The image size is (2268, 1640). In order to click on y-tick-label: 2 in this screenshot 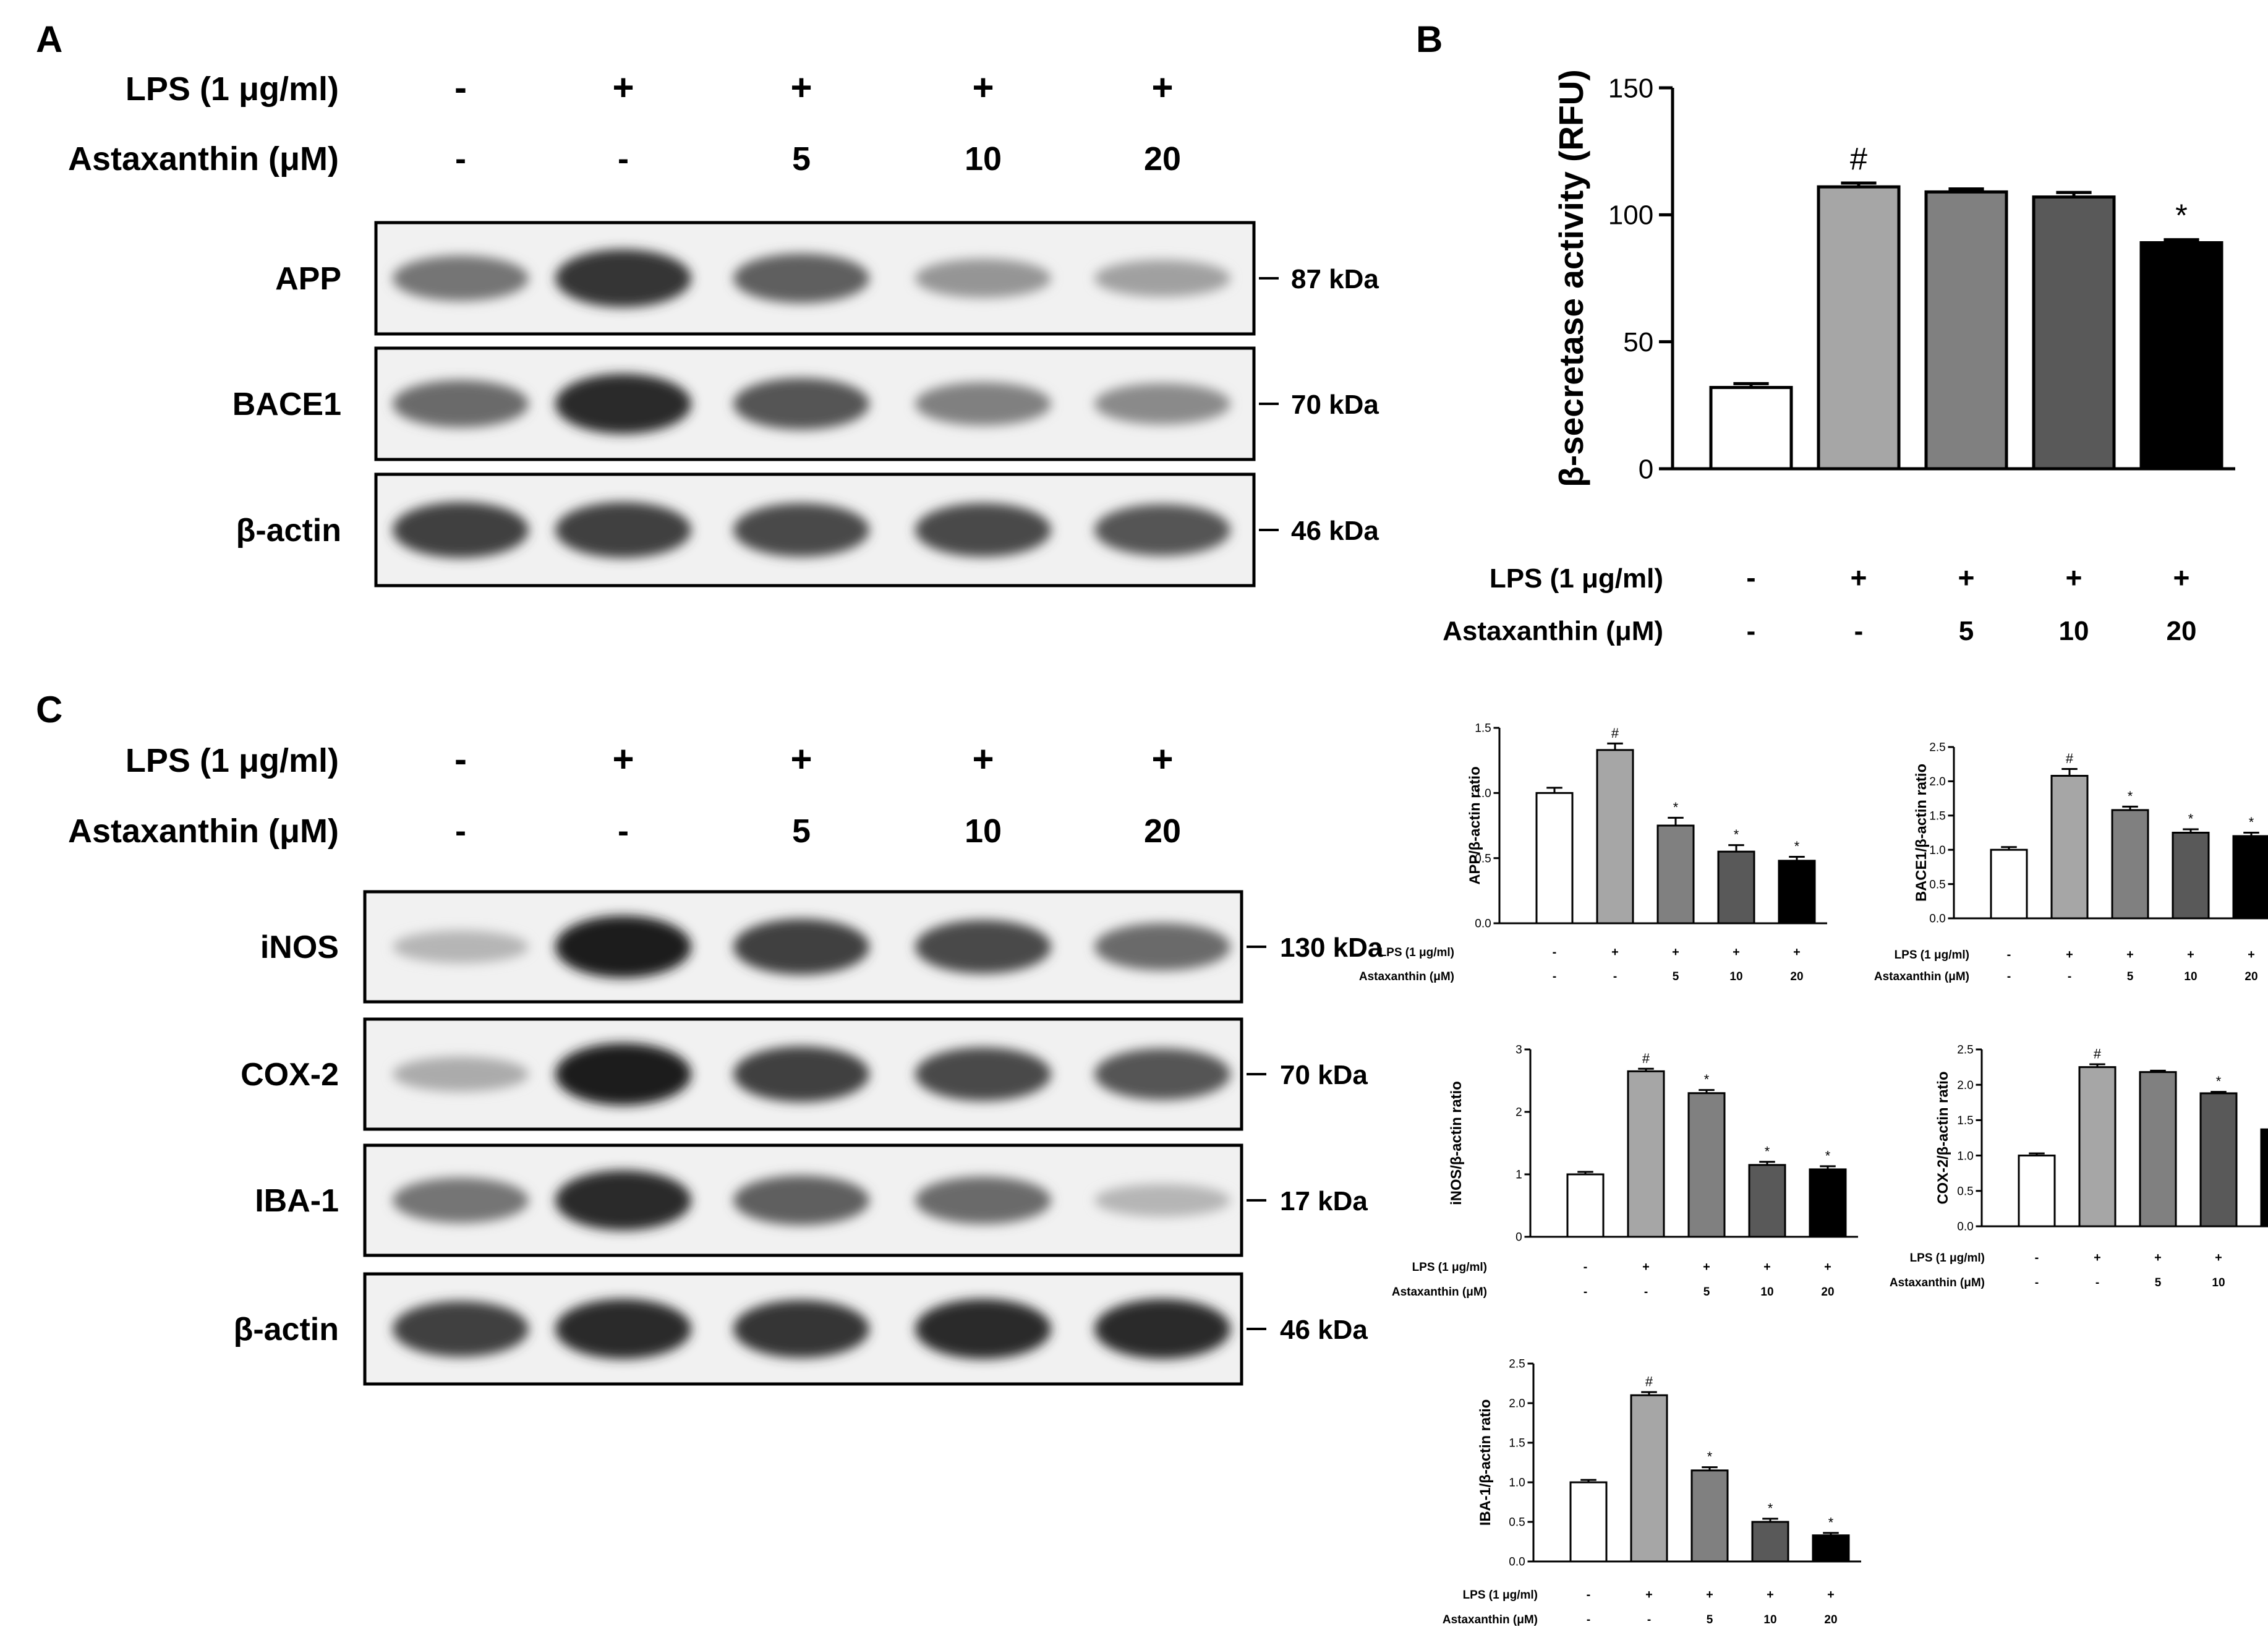, I will do `click(1519, 1112)`.